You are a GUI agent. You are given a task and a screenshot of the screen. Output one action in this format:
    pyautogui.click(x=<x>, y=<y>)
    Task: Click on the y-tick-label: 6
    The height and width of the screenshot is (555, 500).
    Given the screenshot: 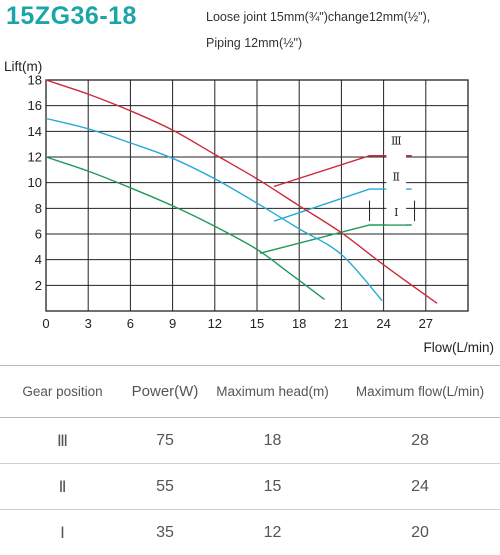 What is the action you would take?
    pyautogui.click(x=38, y=234)
    